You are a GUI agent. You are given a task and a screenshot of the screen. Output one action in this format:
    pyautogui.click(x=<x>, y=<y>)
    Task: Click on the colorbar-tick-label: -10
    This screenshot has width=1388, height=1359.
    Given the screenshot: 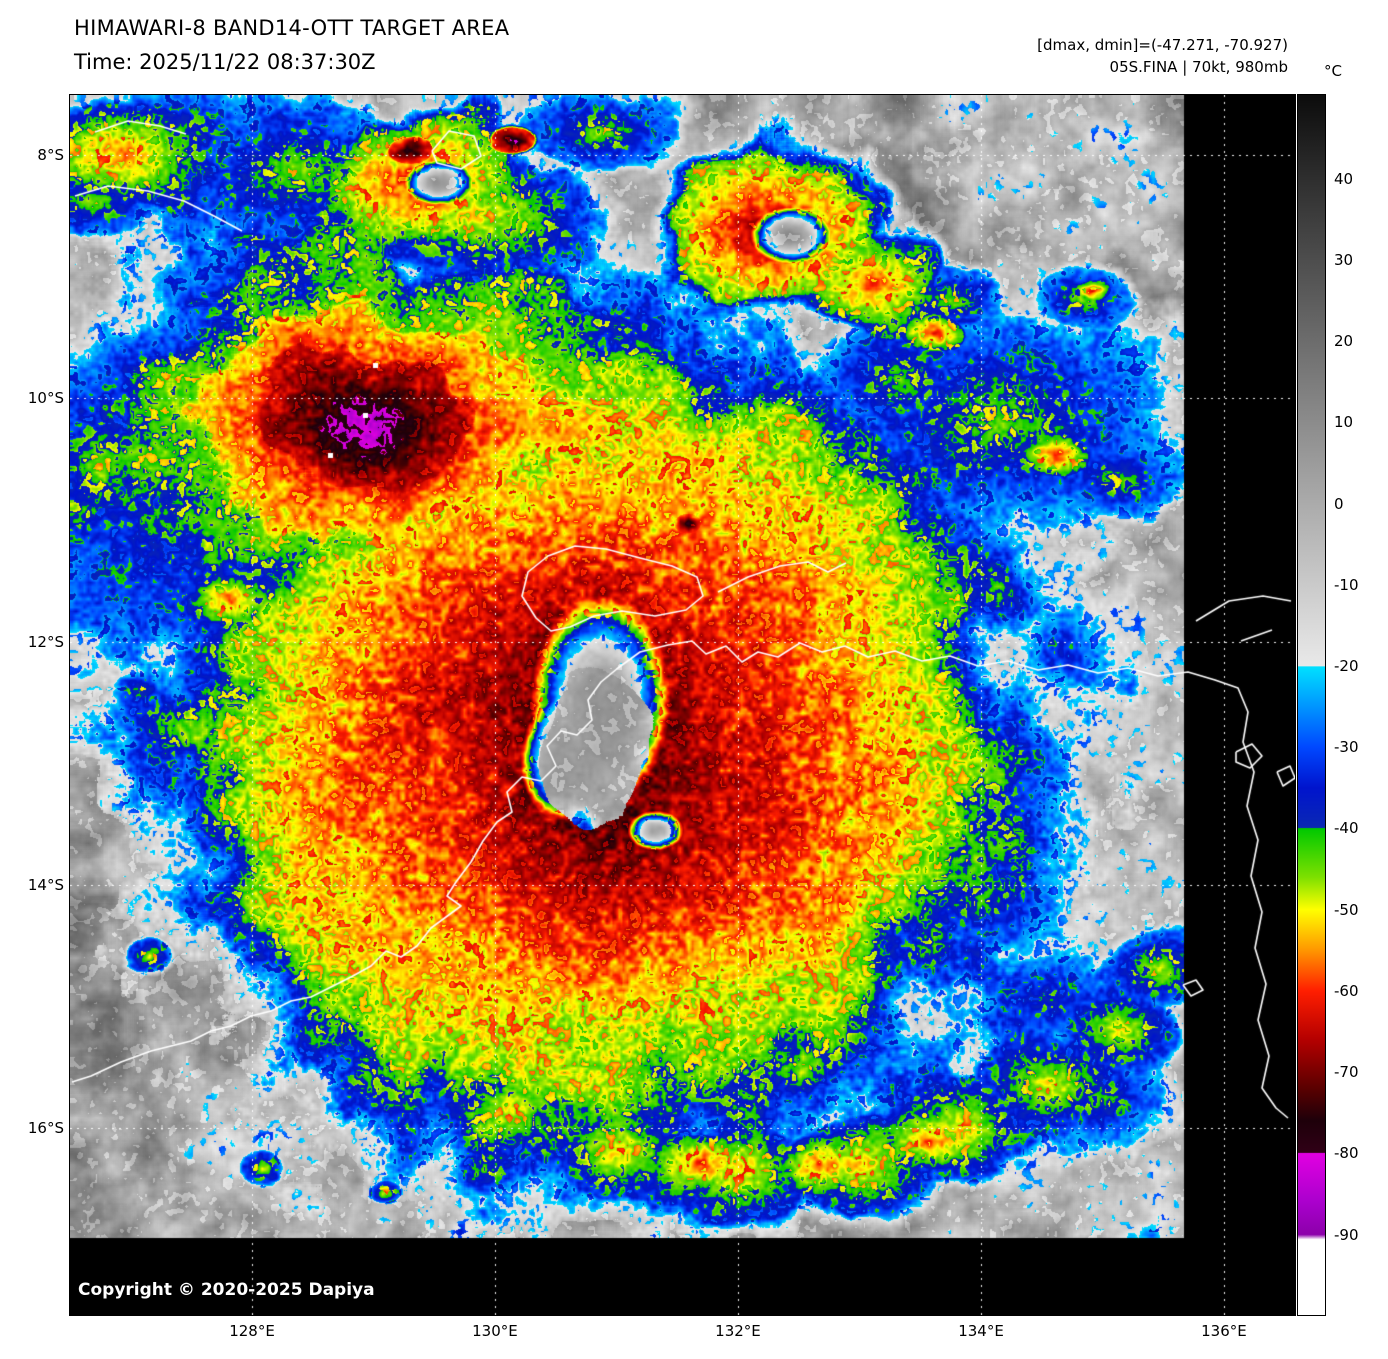 What is the action you would take?
    pyautogui.click(x=1346, y=584)
    